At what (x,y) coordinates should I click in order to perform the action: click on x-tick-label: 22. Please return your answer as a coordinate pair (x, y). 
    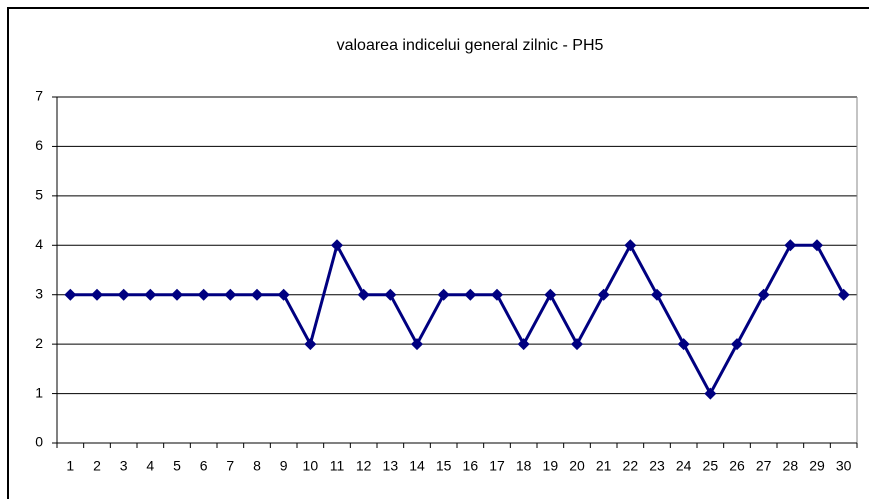
    Looking at the image, I should click on (631, 466).